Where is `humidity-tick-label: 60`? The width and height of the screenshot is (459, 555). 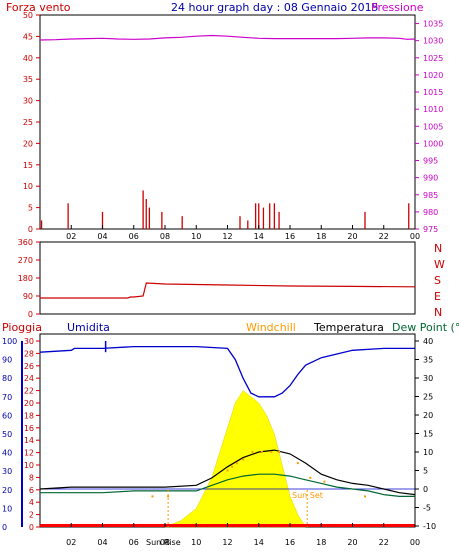
humidity-tick-label: 60 is located at coordinates (7, 415).